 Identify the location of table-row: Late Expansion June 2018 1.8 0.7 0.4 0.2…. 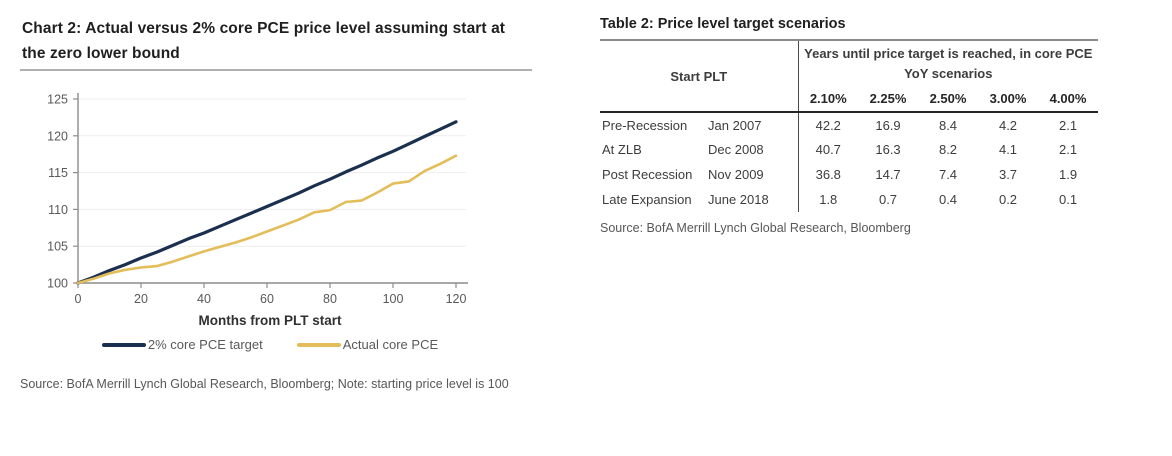
(849, 199).